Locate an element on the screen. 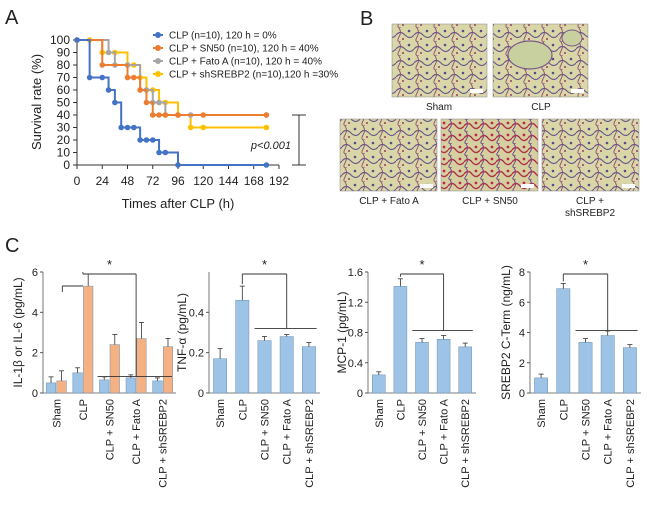 The height and width of the screenshot is (523, 647). caption-clp: CLP is located at coordinates (541, 107).